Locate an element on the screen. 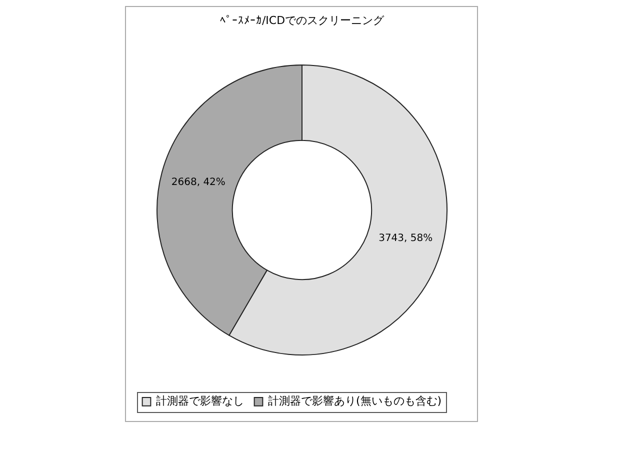 The width and height of the screenshot is (618, 449). legend-label: 計測器で影響あり(無いものも含む) is located at coordinates (355, 401).